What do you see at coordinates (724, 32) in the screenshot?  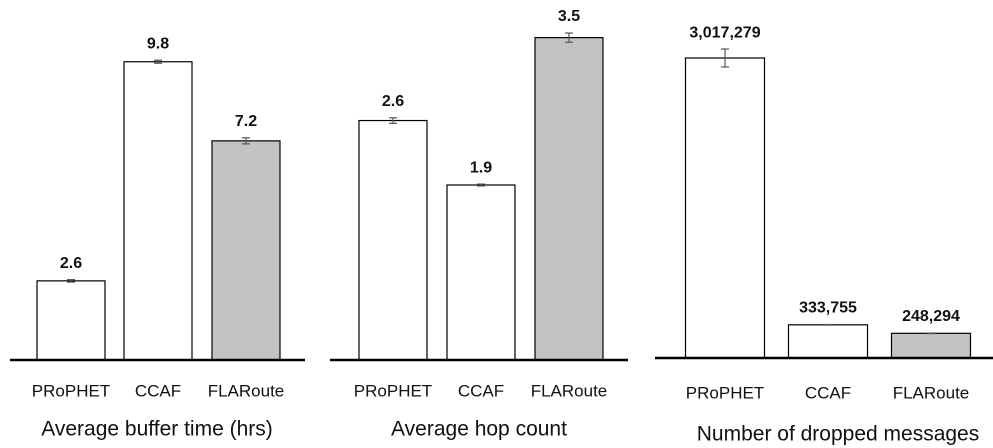 I see `value-label: 3,017,279` at bounding box center [724, 32].